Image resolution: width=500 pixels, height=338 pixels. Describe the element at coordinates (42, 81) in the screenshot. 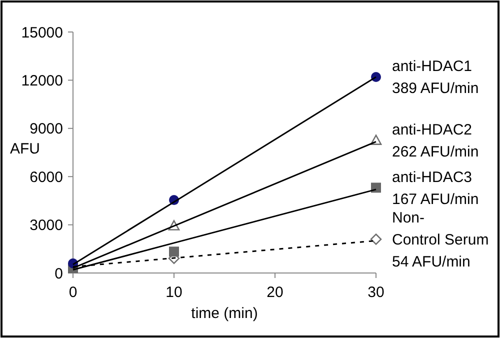

I see `y-tick-label: 12000` at that location.